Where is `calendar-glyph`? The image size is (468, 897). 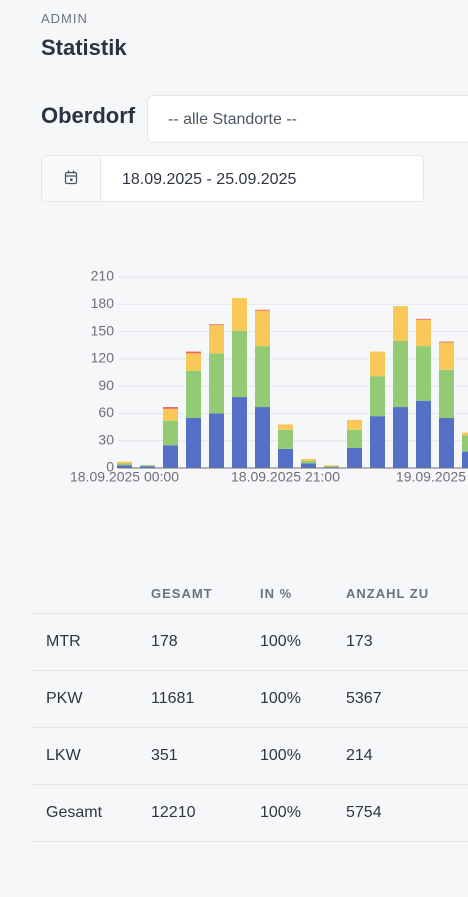 calendar-glyph is located at coordinates (71, 177).